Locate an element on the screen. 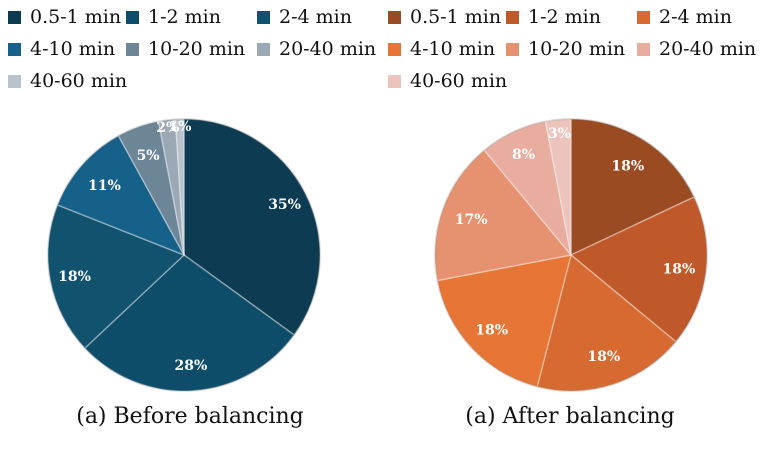  slice-label-before: 1% is located at coordinates (179, 127).